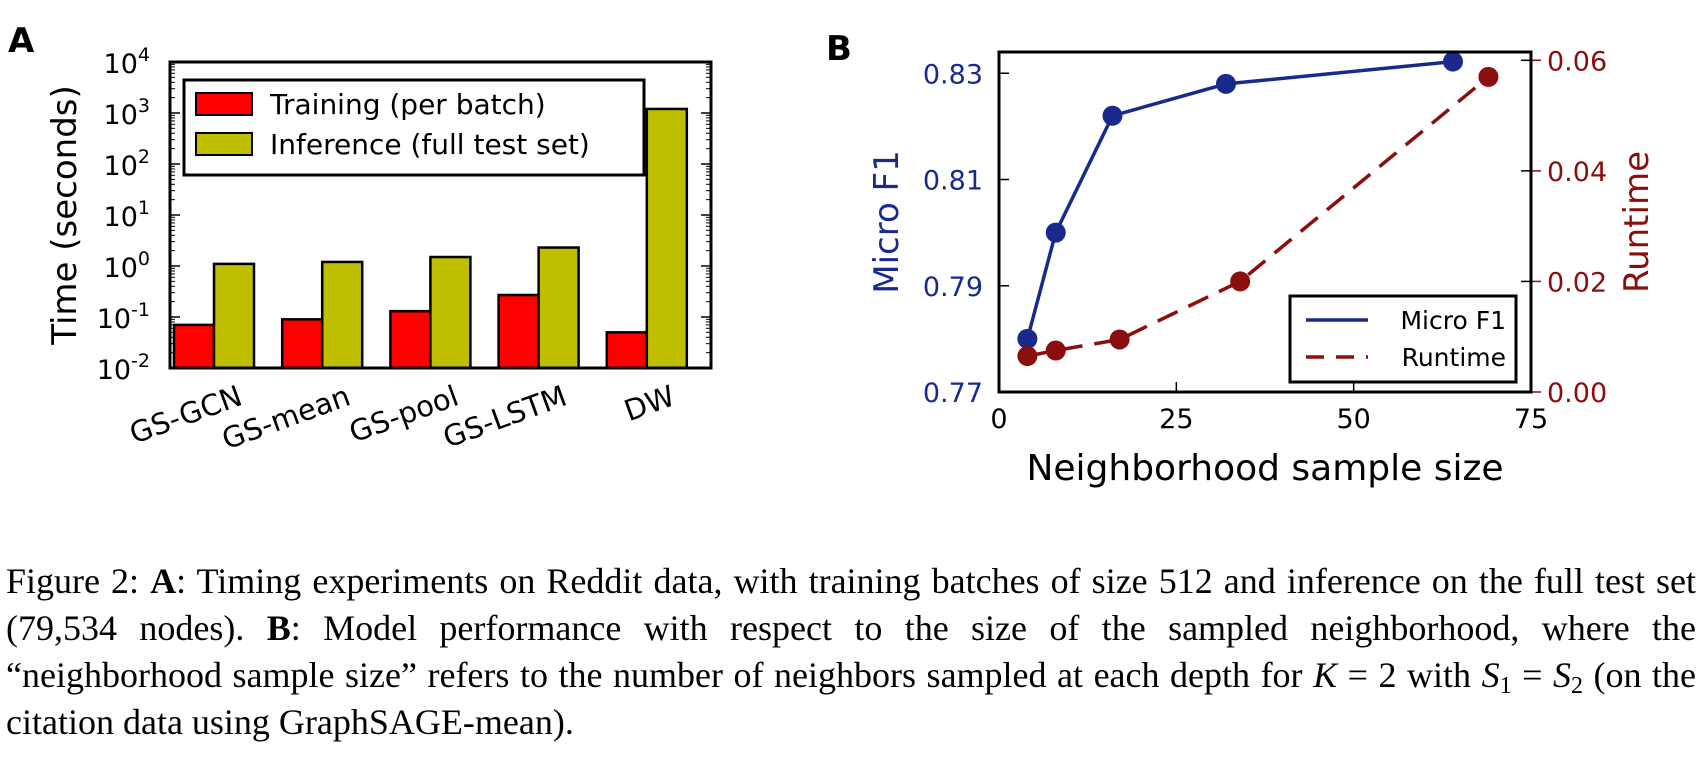  Describe the element at coordinates (1409, 675) in the screenshot. I see `caption-equation-part: = 2 with` at that location.